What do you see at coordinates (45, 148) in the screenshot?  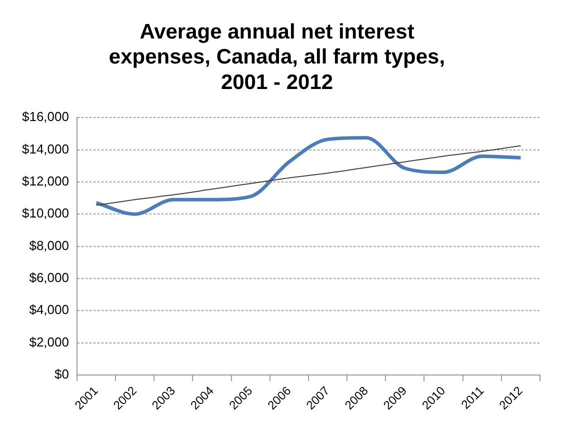 I see `y-tick-label: $14,000` at bounding box center [45, 148].